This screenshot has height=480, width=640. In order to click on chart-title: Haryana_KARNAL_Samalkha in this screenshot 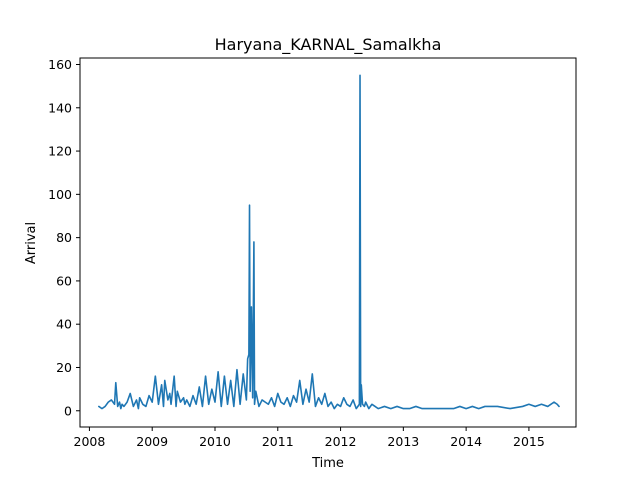, I will do `click(328, 45)`.